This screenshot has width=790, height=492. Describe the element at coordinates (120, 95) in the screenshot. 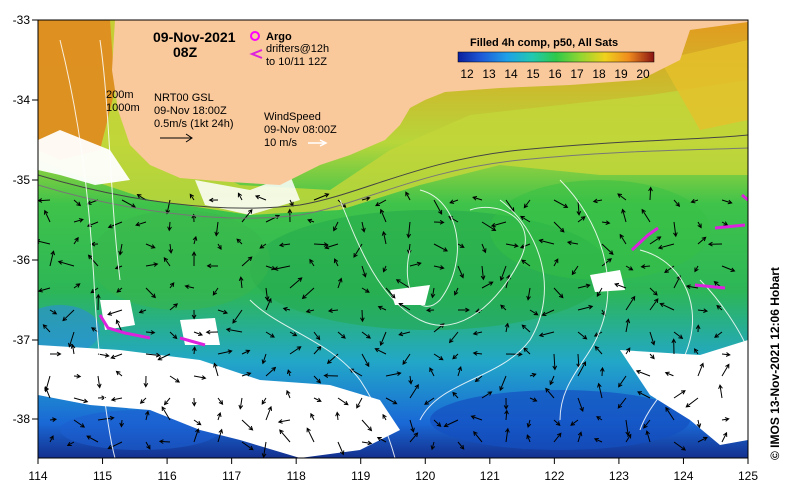

I see `isobath-200: 200m` at that location.